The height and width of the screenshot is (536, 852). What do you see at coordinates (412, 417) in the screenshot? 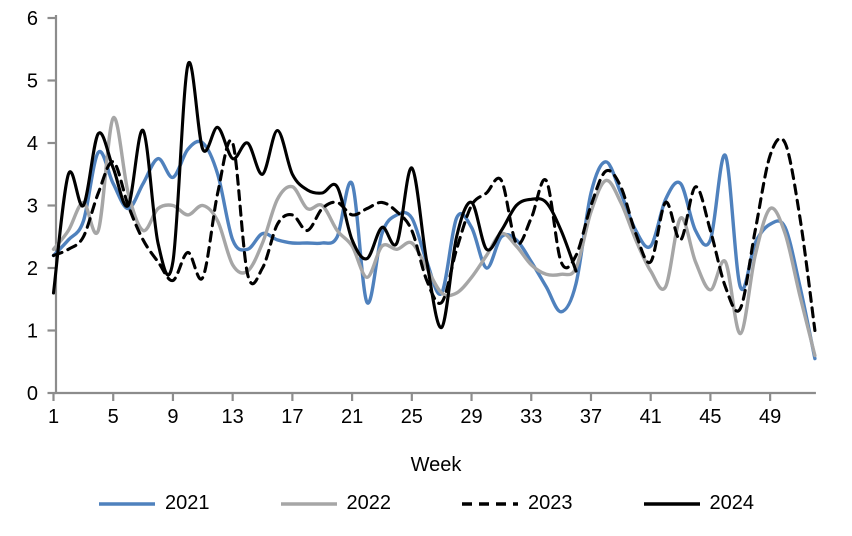
I see `x-axis-tick-label: 25` at bounding box center [412, 417].